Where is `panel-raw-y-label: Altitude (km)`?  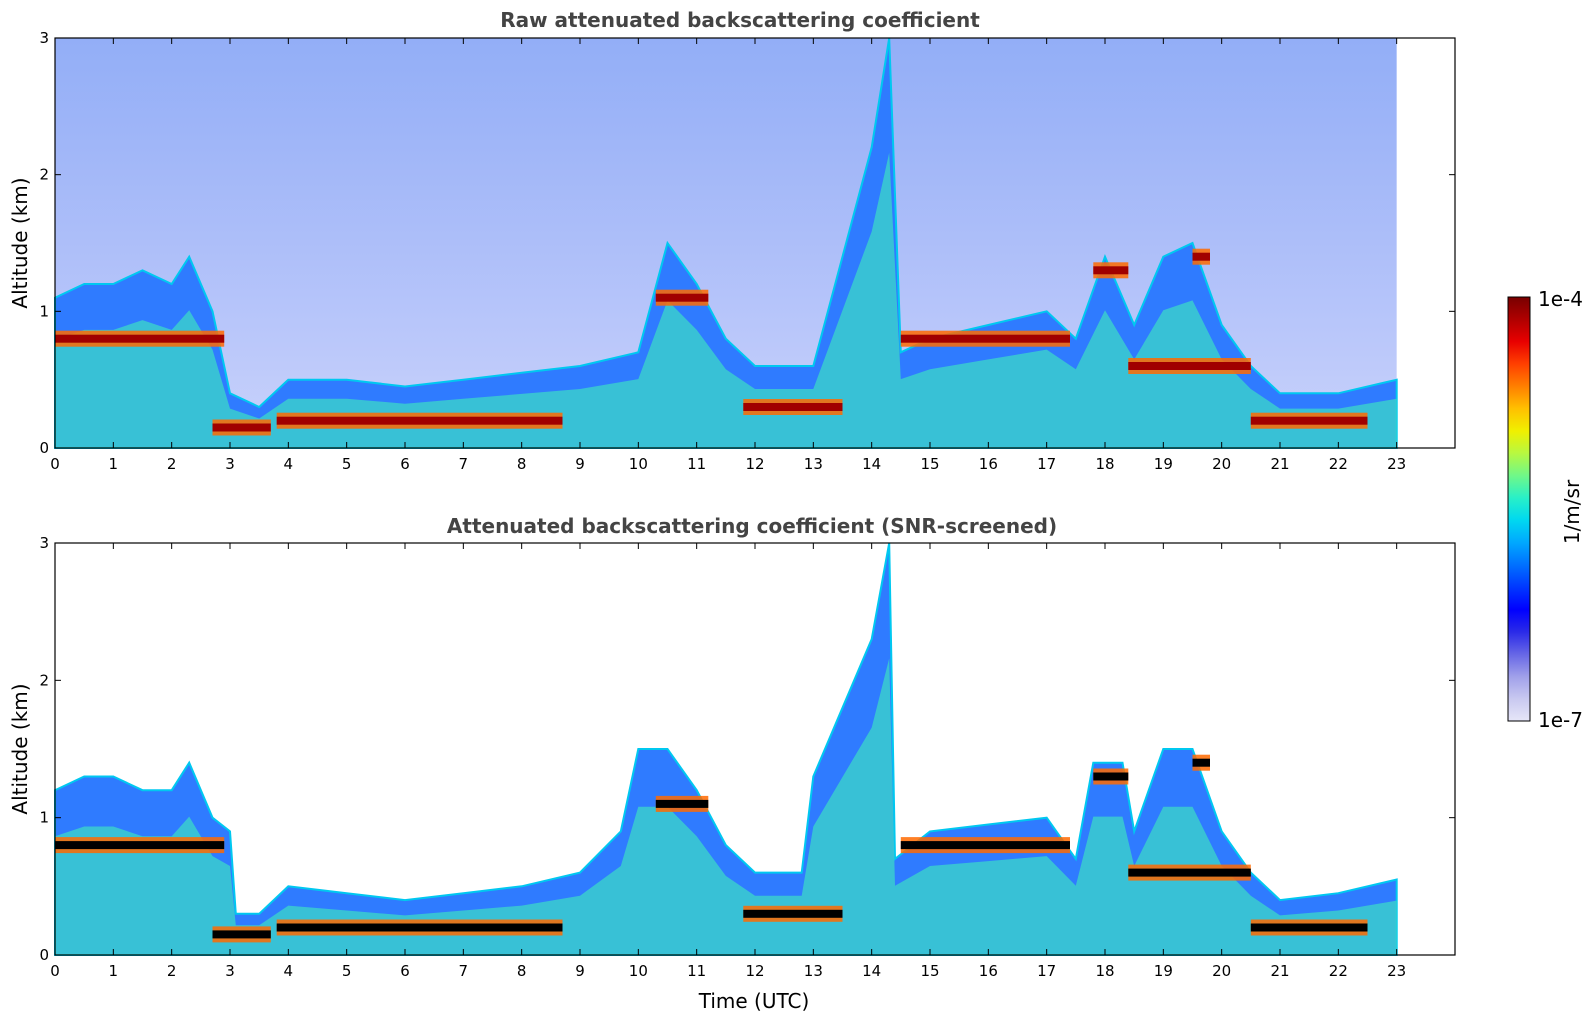 panel-raw-y-label: Altitude (km) is located at coordinates (20, 242).